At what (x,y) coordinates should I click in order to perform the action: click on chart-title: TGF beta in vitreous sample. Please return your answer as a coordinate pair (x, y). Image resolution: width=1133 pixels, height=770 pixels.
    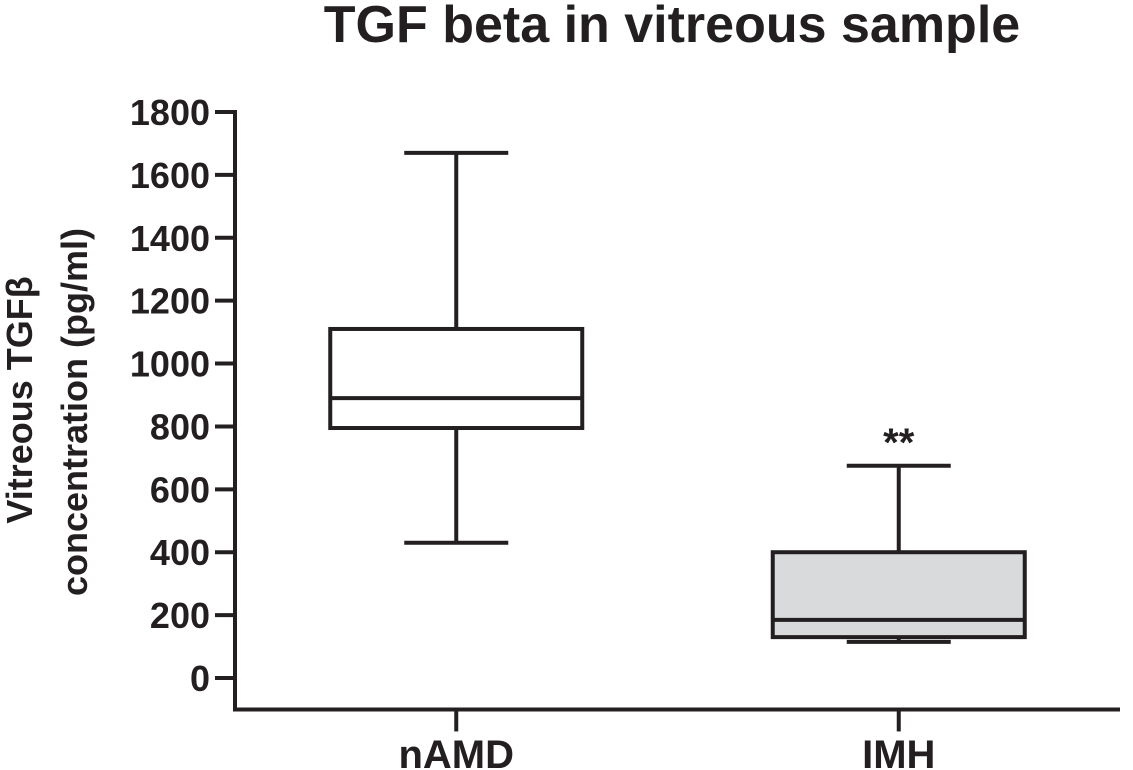
    Looking at the image, I should click on (672, 27).